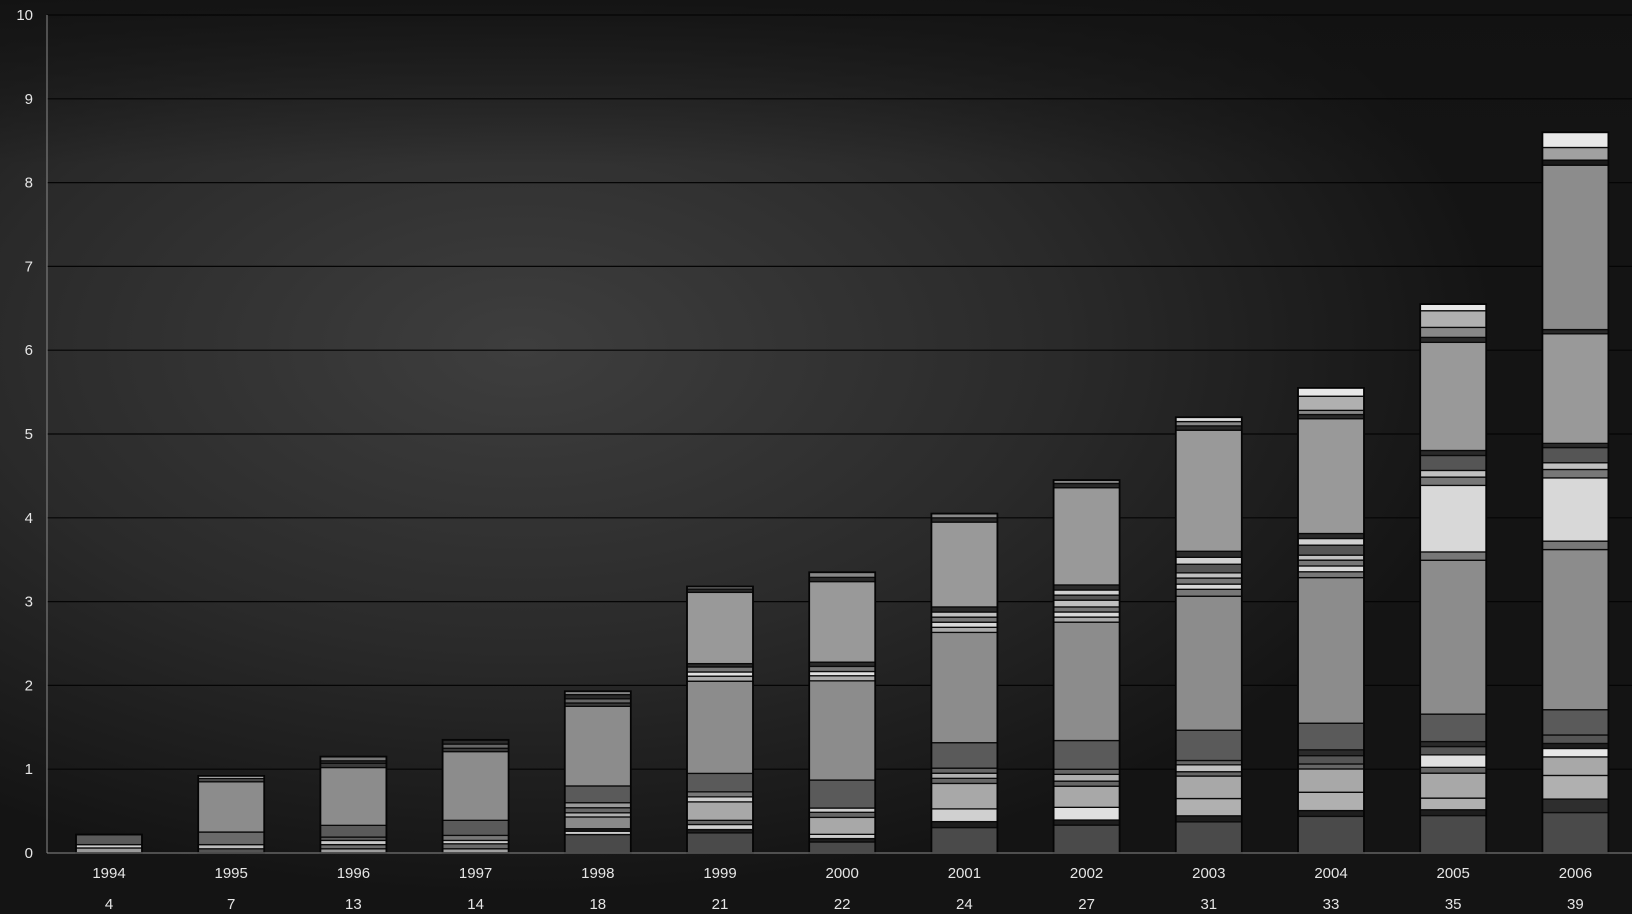 This screenshot has height=914, width=1632. What do you see at coordinates (842, 873) in the screenshot?
I see `x-tick-label: 2000` at bounding box center [842, 873].